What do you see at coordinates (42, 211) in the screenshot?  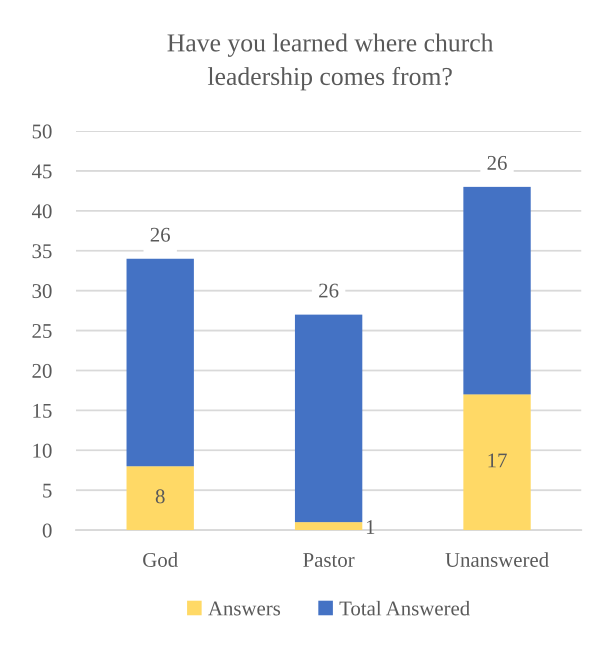 I see `y-tick-label: 40` at bounding box center [42, 211].